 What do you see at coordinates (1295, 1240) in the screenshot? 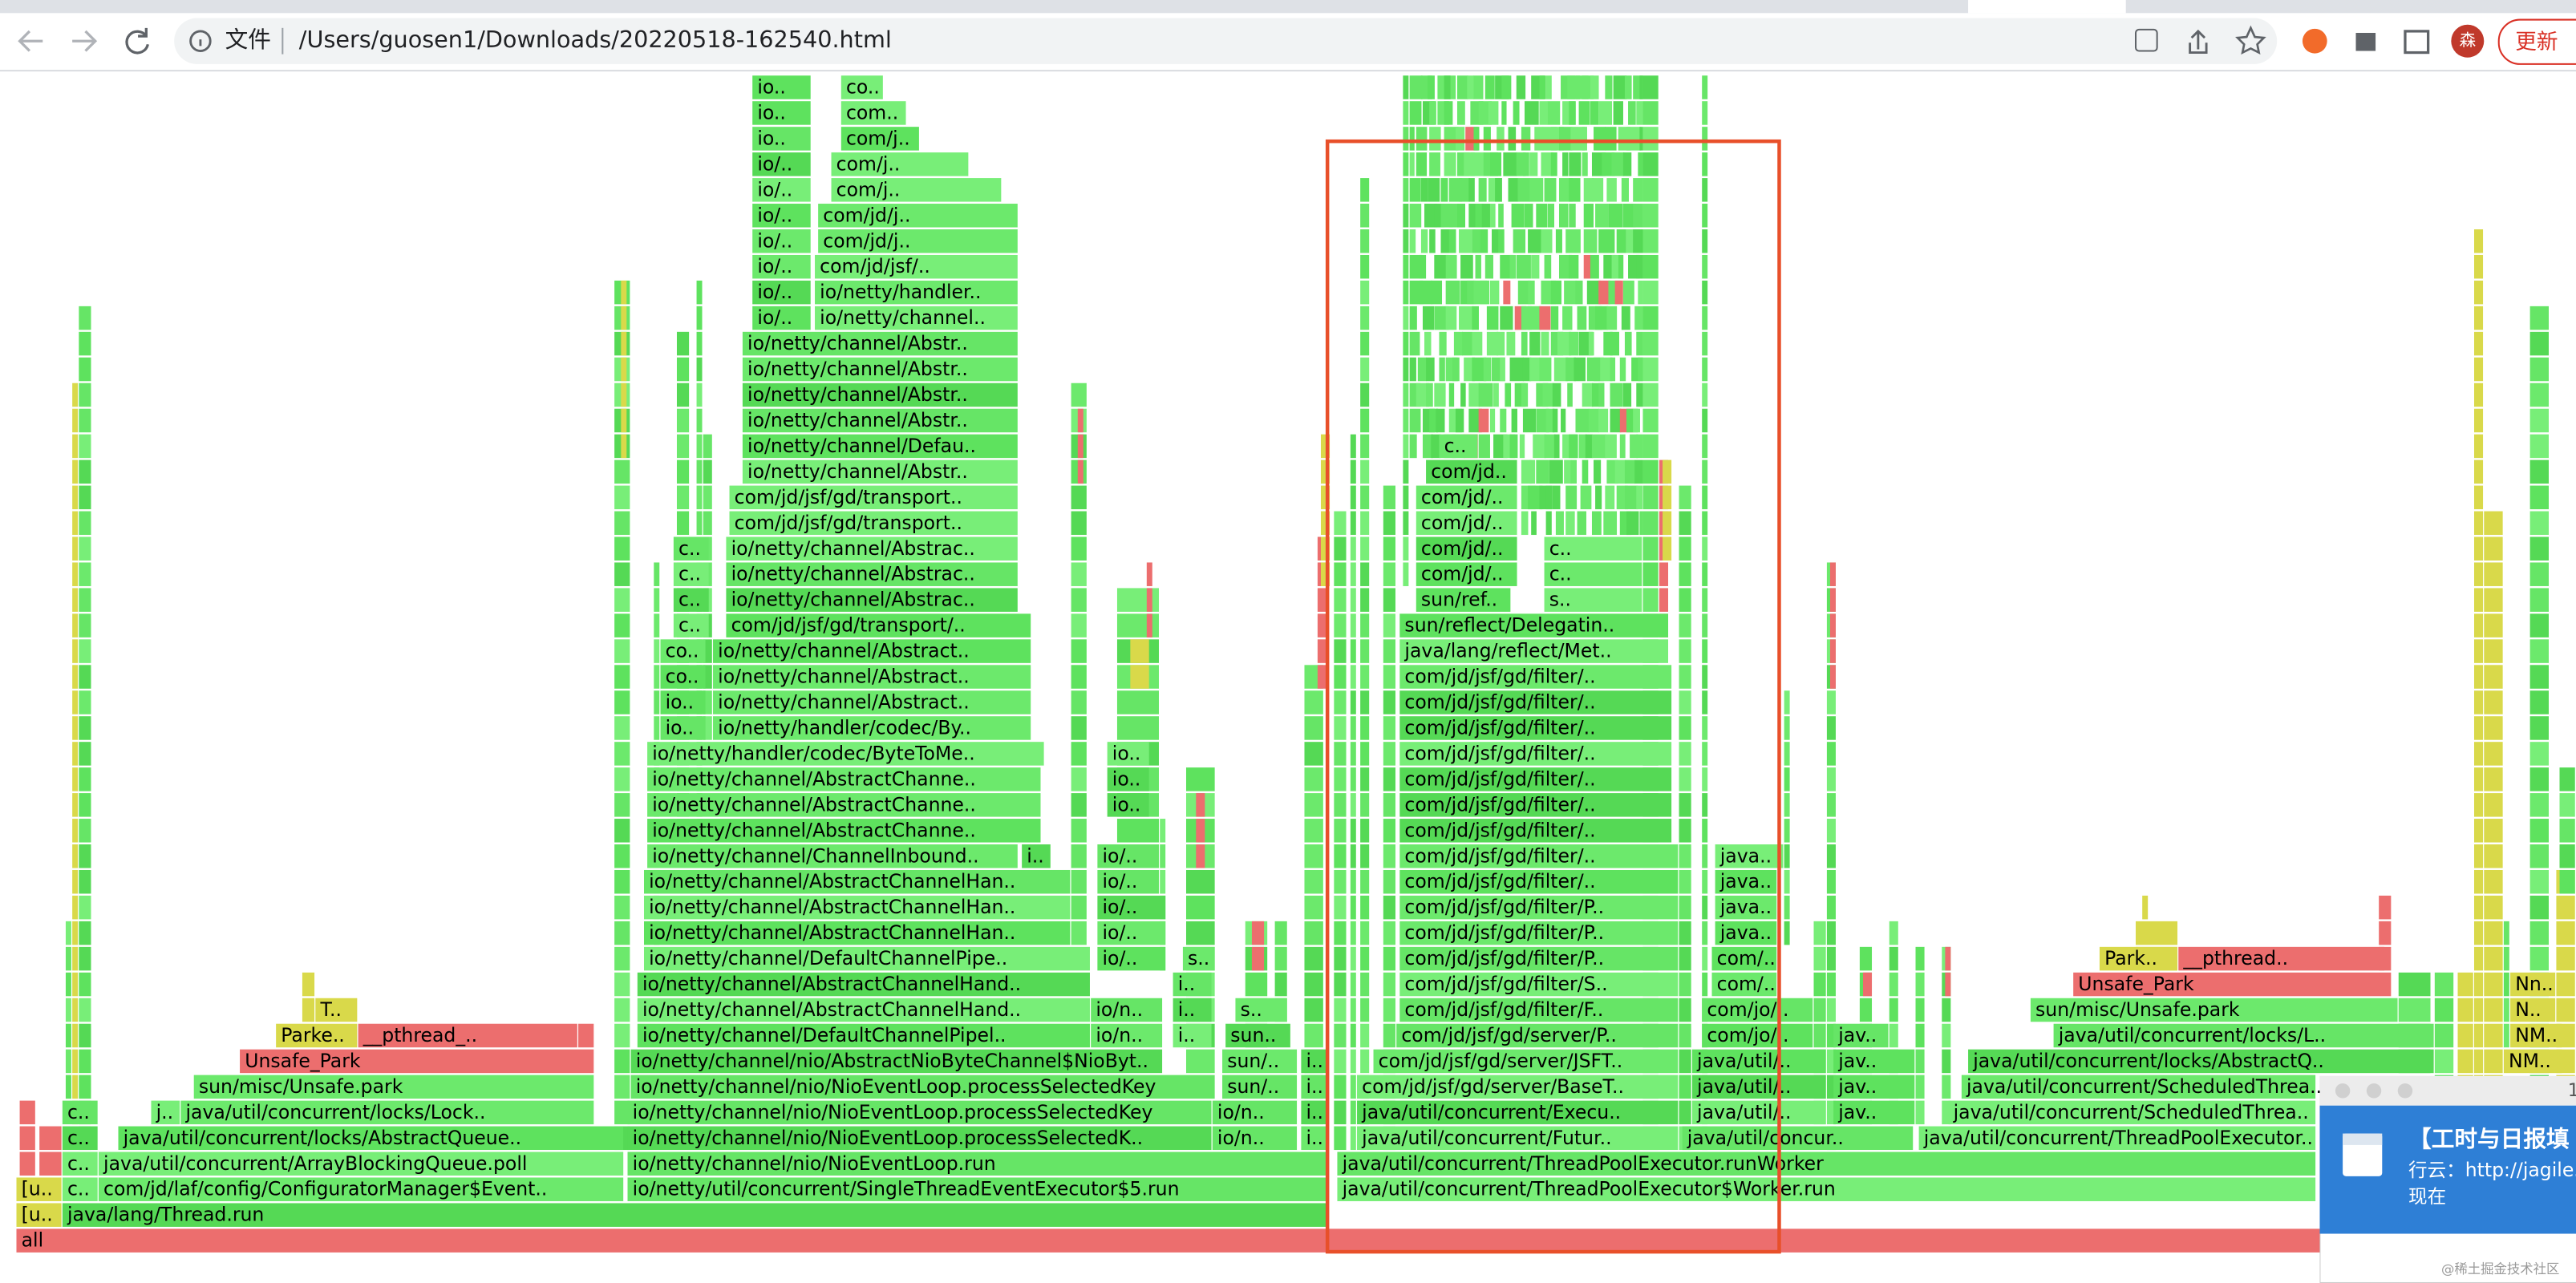
I see `flame-frame: all` at bounding box center [1295, 1240].